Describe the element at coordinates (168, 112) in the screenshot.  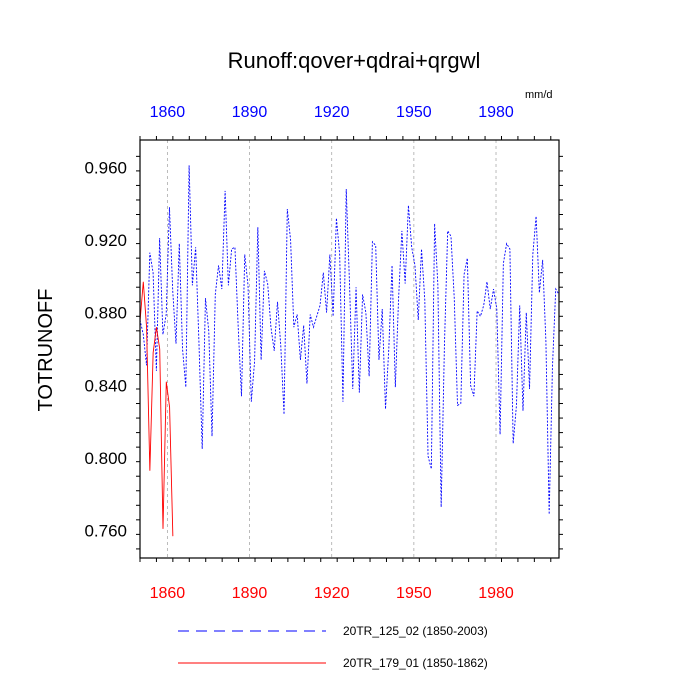
I see `x-tick-label-top: 1860` at that location.